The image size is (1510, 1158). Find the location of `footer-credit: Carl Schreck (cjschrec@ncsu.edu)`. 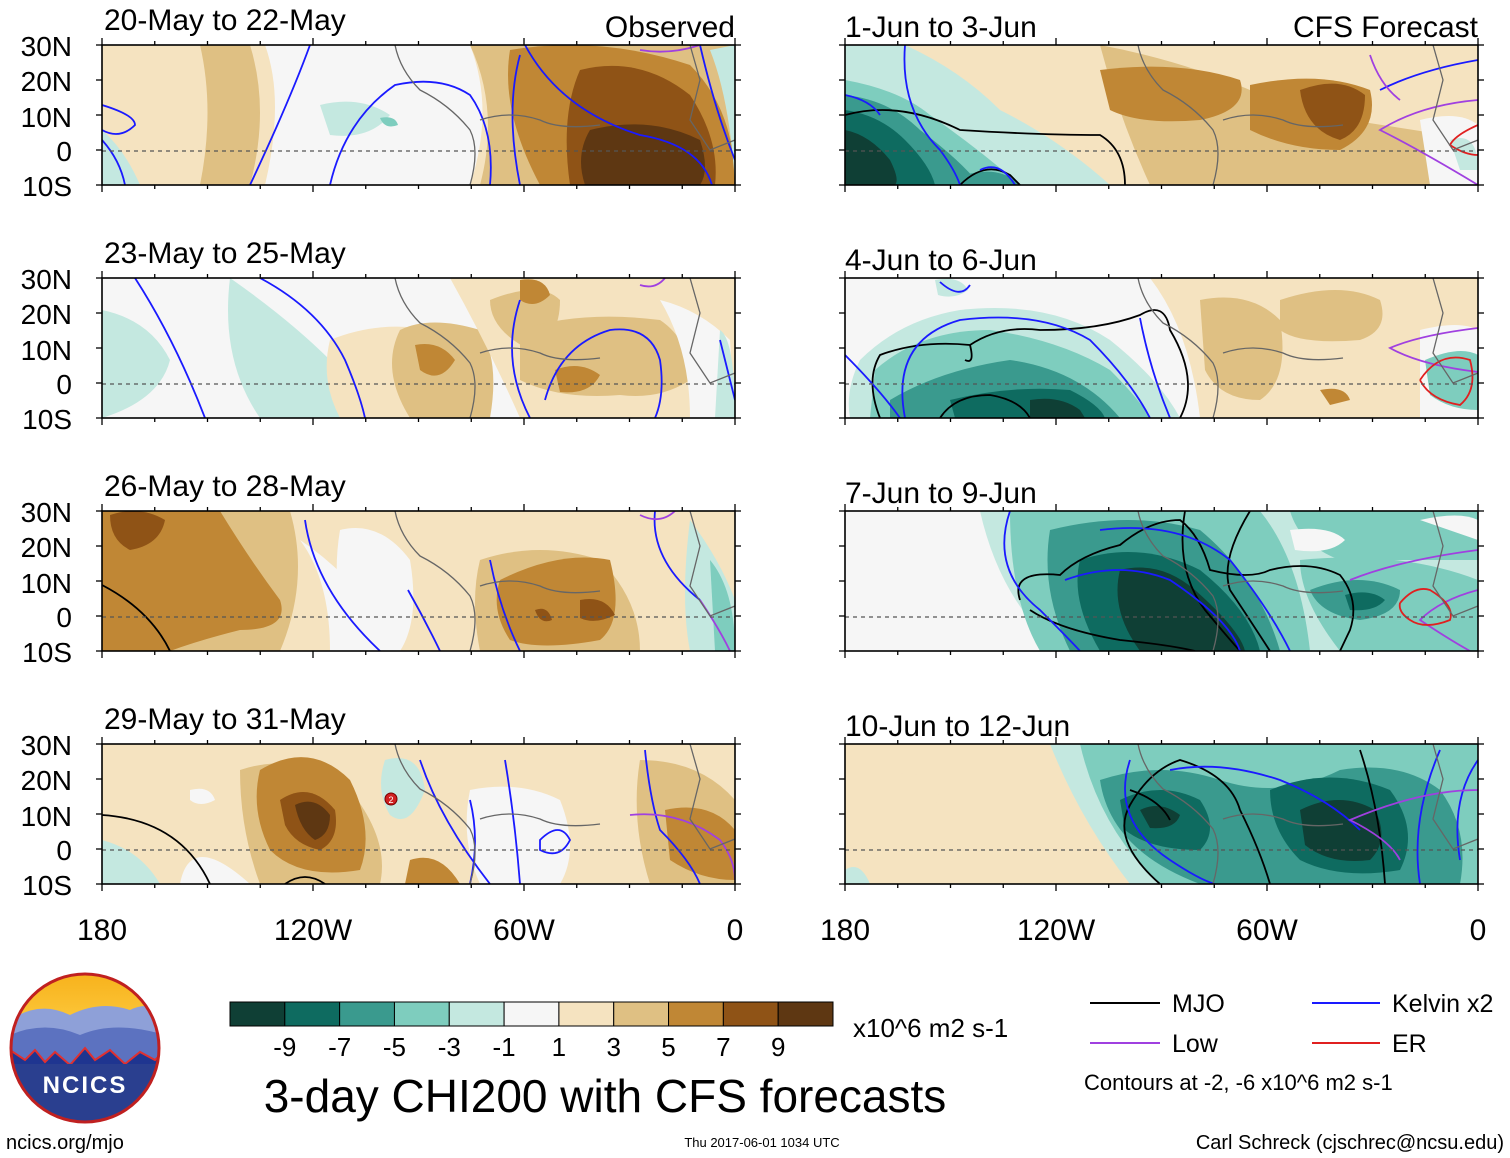

footer-credit: Carl Schreck (cjschrec@ncsu.edu) is located at coordinates (1350, 1143).